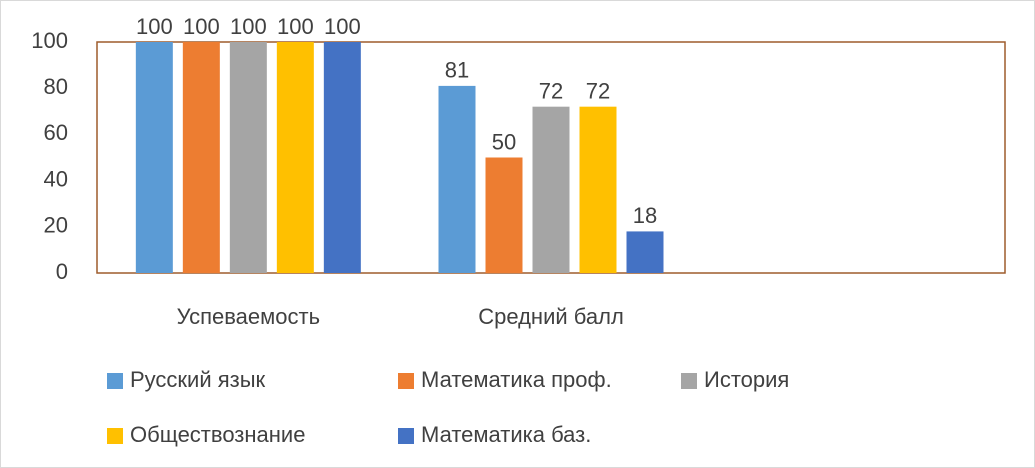 The width and height of the screenshot is (1035, 468). What do you see at coordinates (551, 316) in the screenshot?
I see `x-tick-label: Средний балл` at bounding box center [551, 316].